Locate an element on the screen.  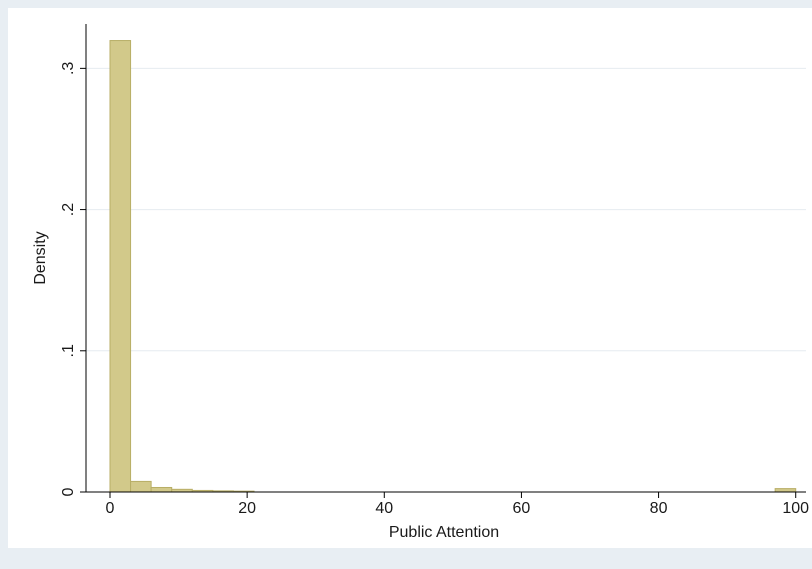
x-tick-label-3: 60 is located at coordinates (522, 508).